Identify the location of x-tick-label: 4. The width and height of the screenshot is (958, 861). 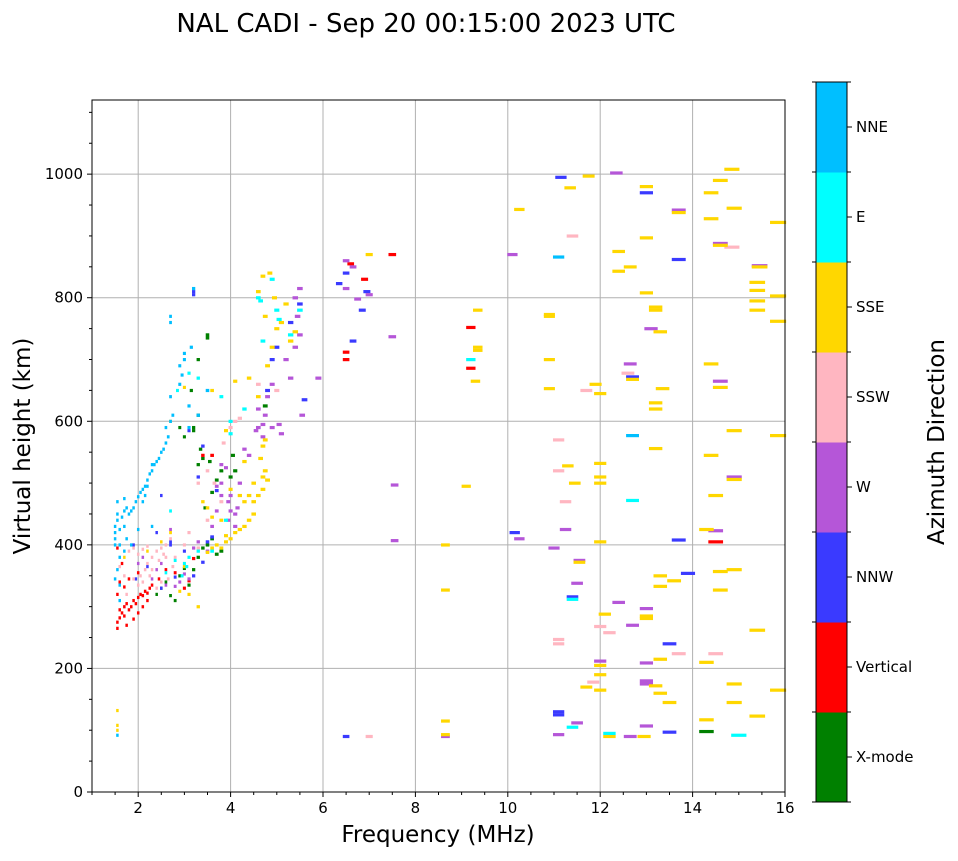
(231, 808).